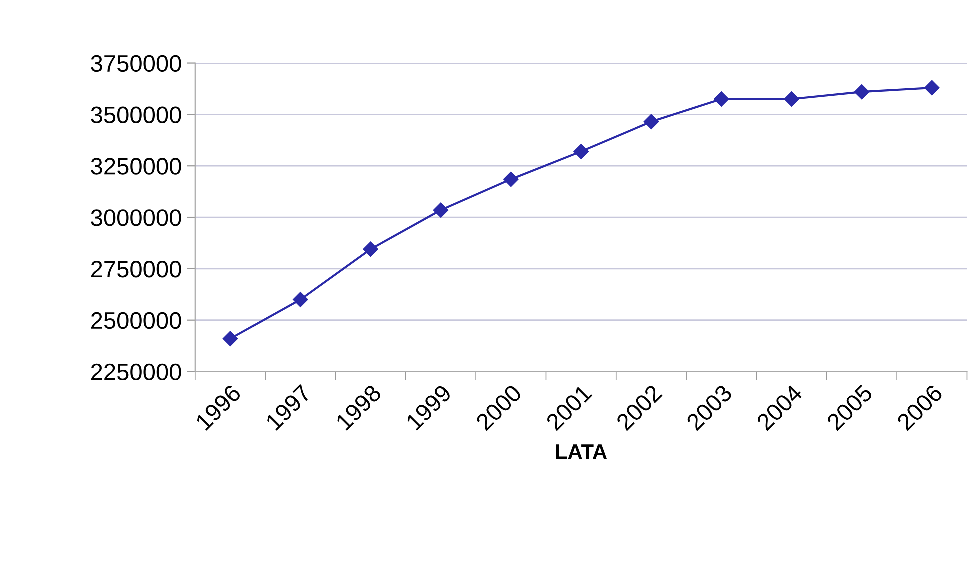 This screenshot has height=565, width=977. I want to click on y-tick-label: 3500000, so click(136, 115).